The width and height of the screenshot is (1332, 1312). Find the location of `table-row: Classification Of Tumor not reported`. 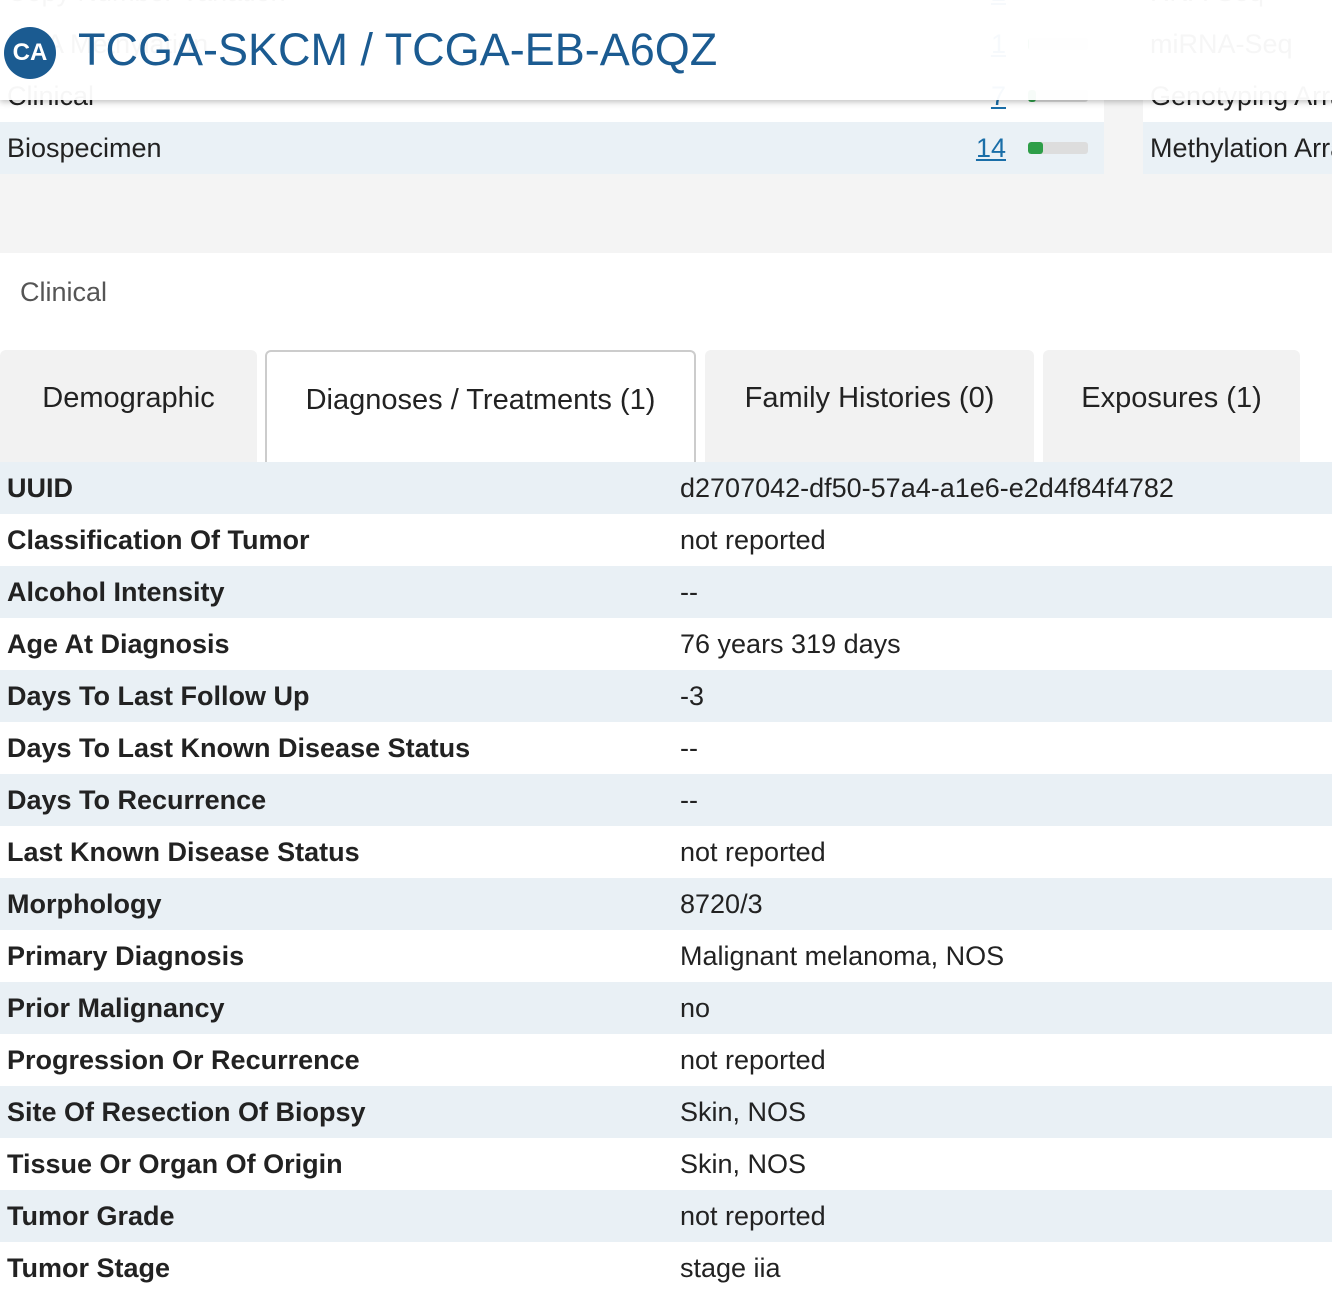

table-row: Classification Of Tumor not reported is located at coordinates (666, 540).